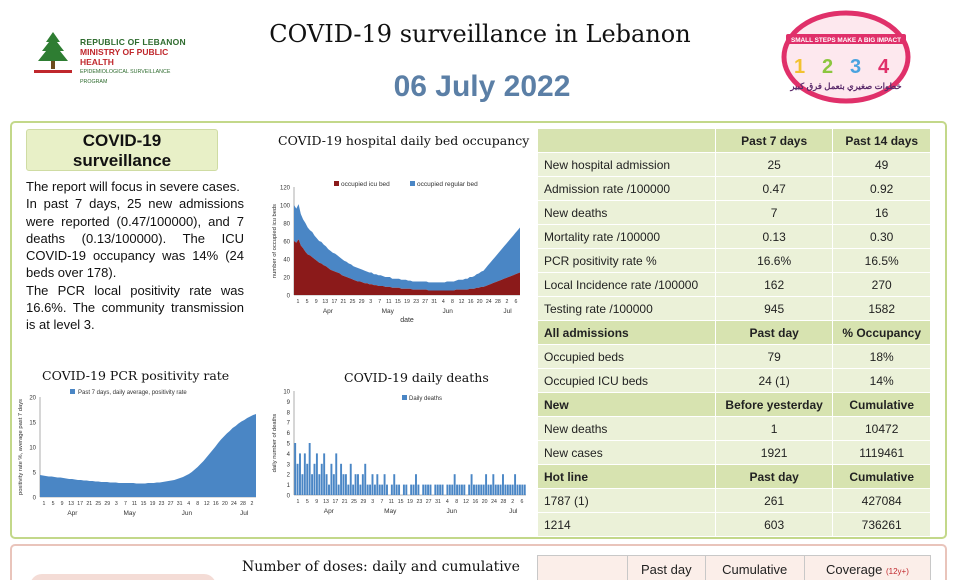  What do you see at coordinates (404, 140) in the screenshot?
I see `bed-chart-title: COVID-19 hospital daily bed occupancy` at bounding box center [404, 140].